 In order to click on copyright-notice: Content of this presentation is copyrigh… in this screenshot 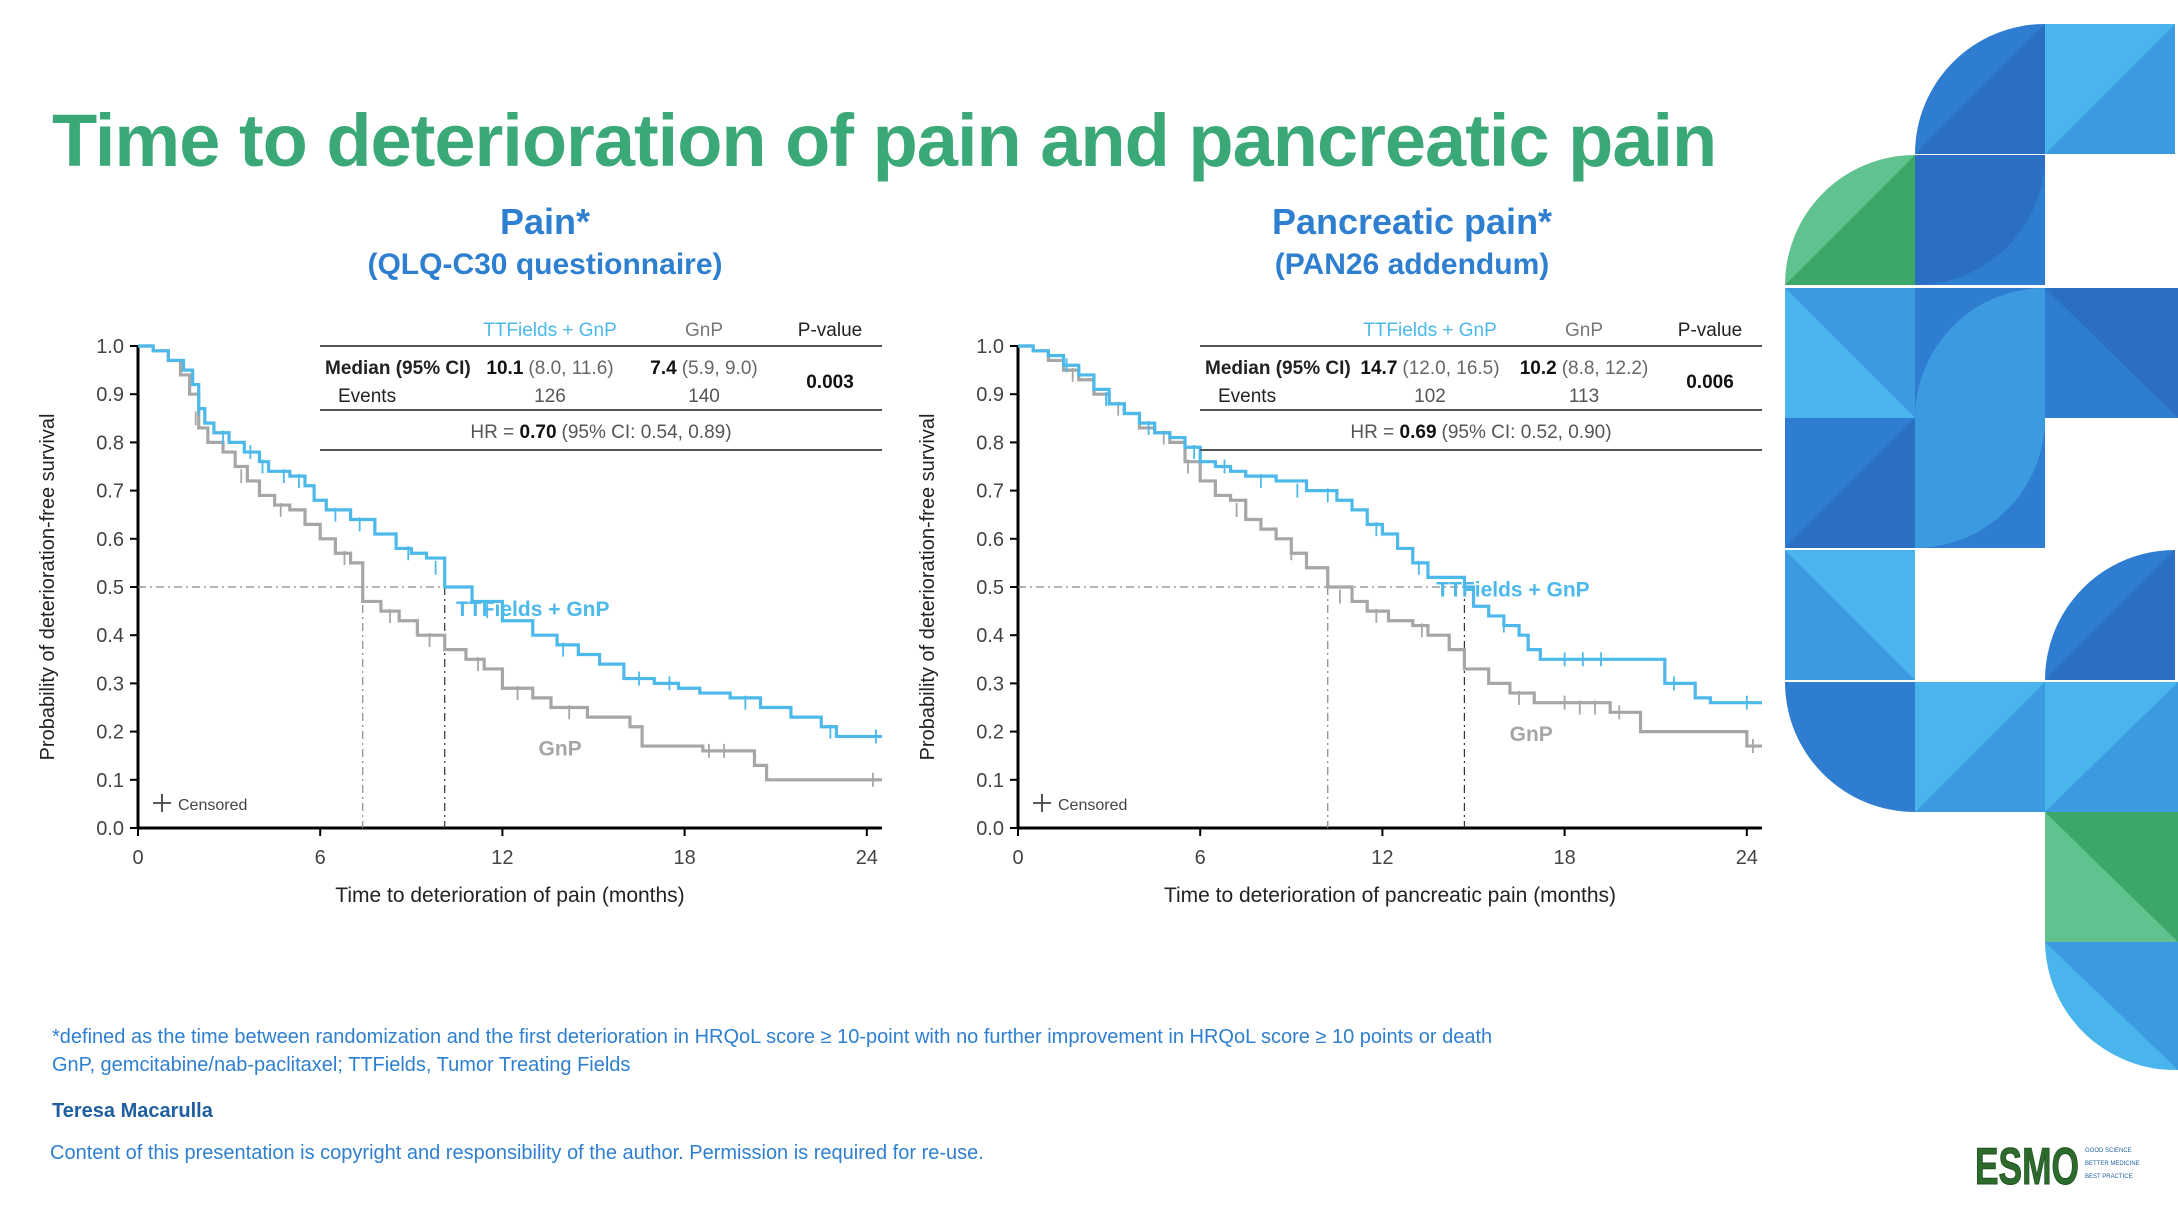, I will do `click(517, 1153)`.